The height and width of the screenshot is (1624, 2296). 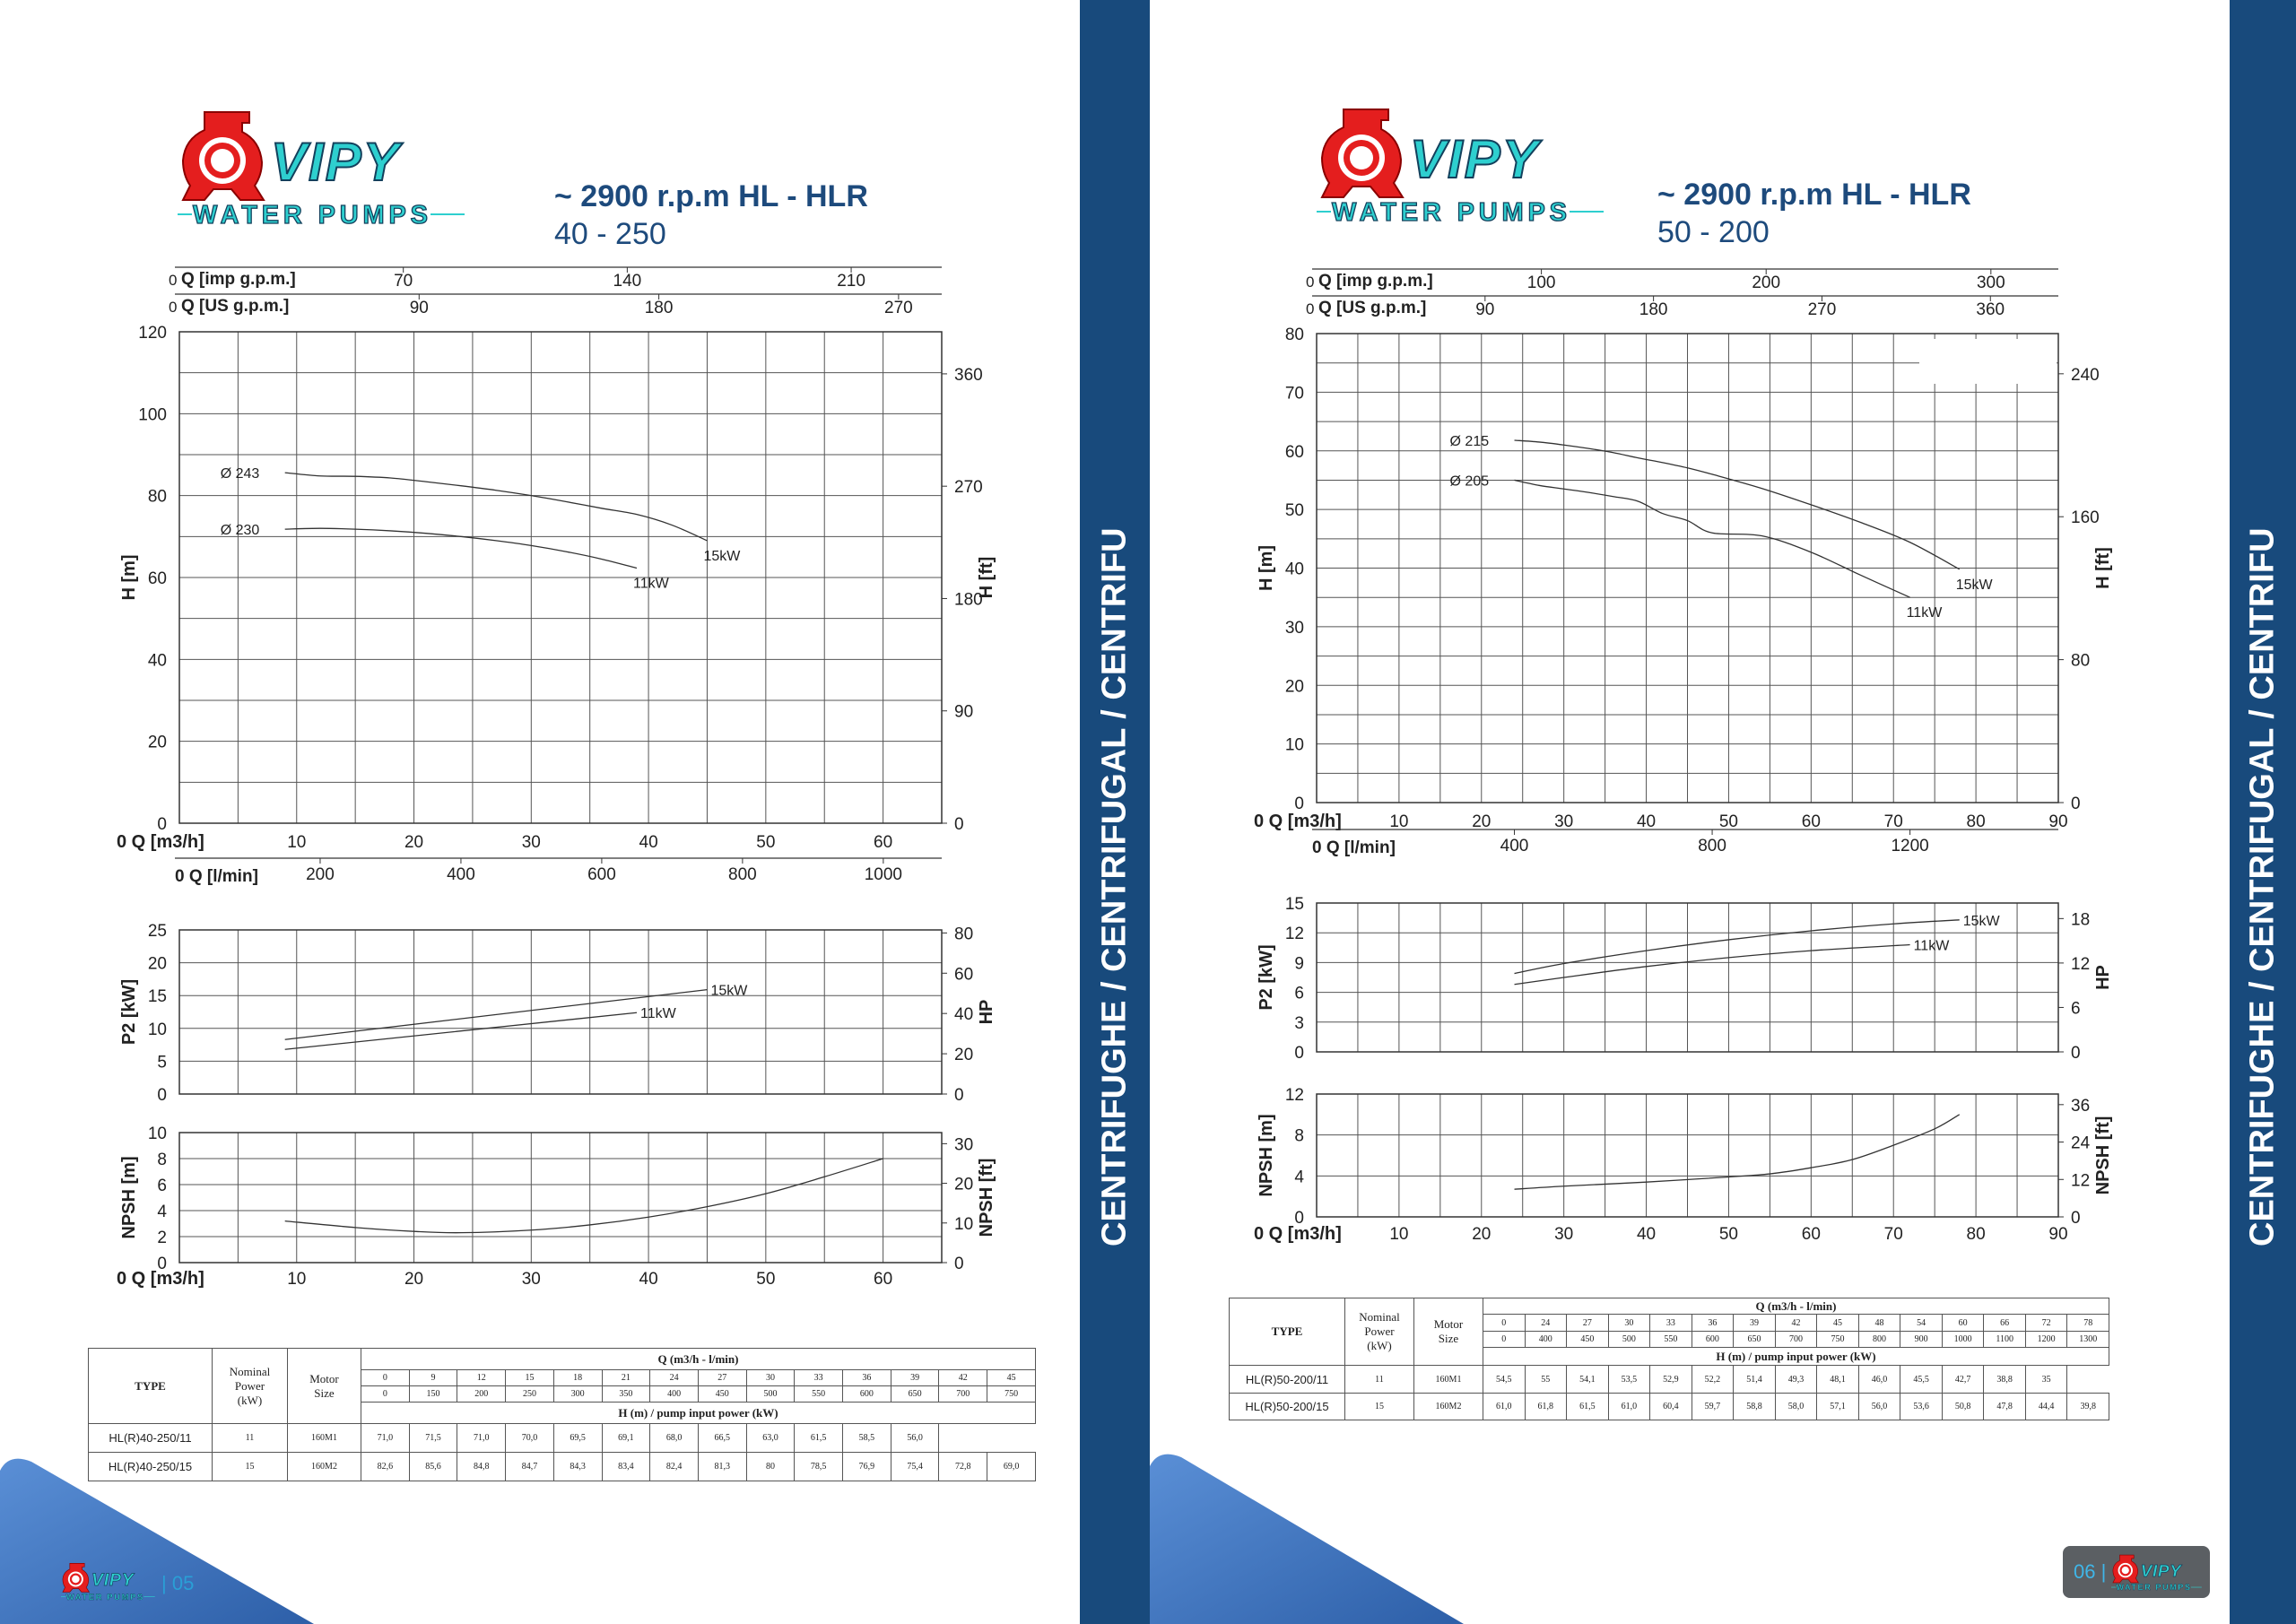 I want to click on y-tick-label: 100, so click(x=152, y=414).